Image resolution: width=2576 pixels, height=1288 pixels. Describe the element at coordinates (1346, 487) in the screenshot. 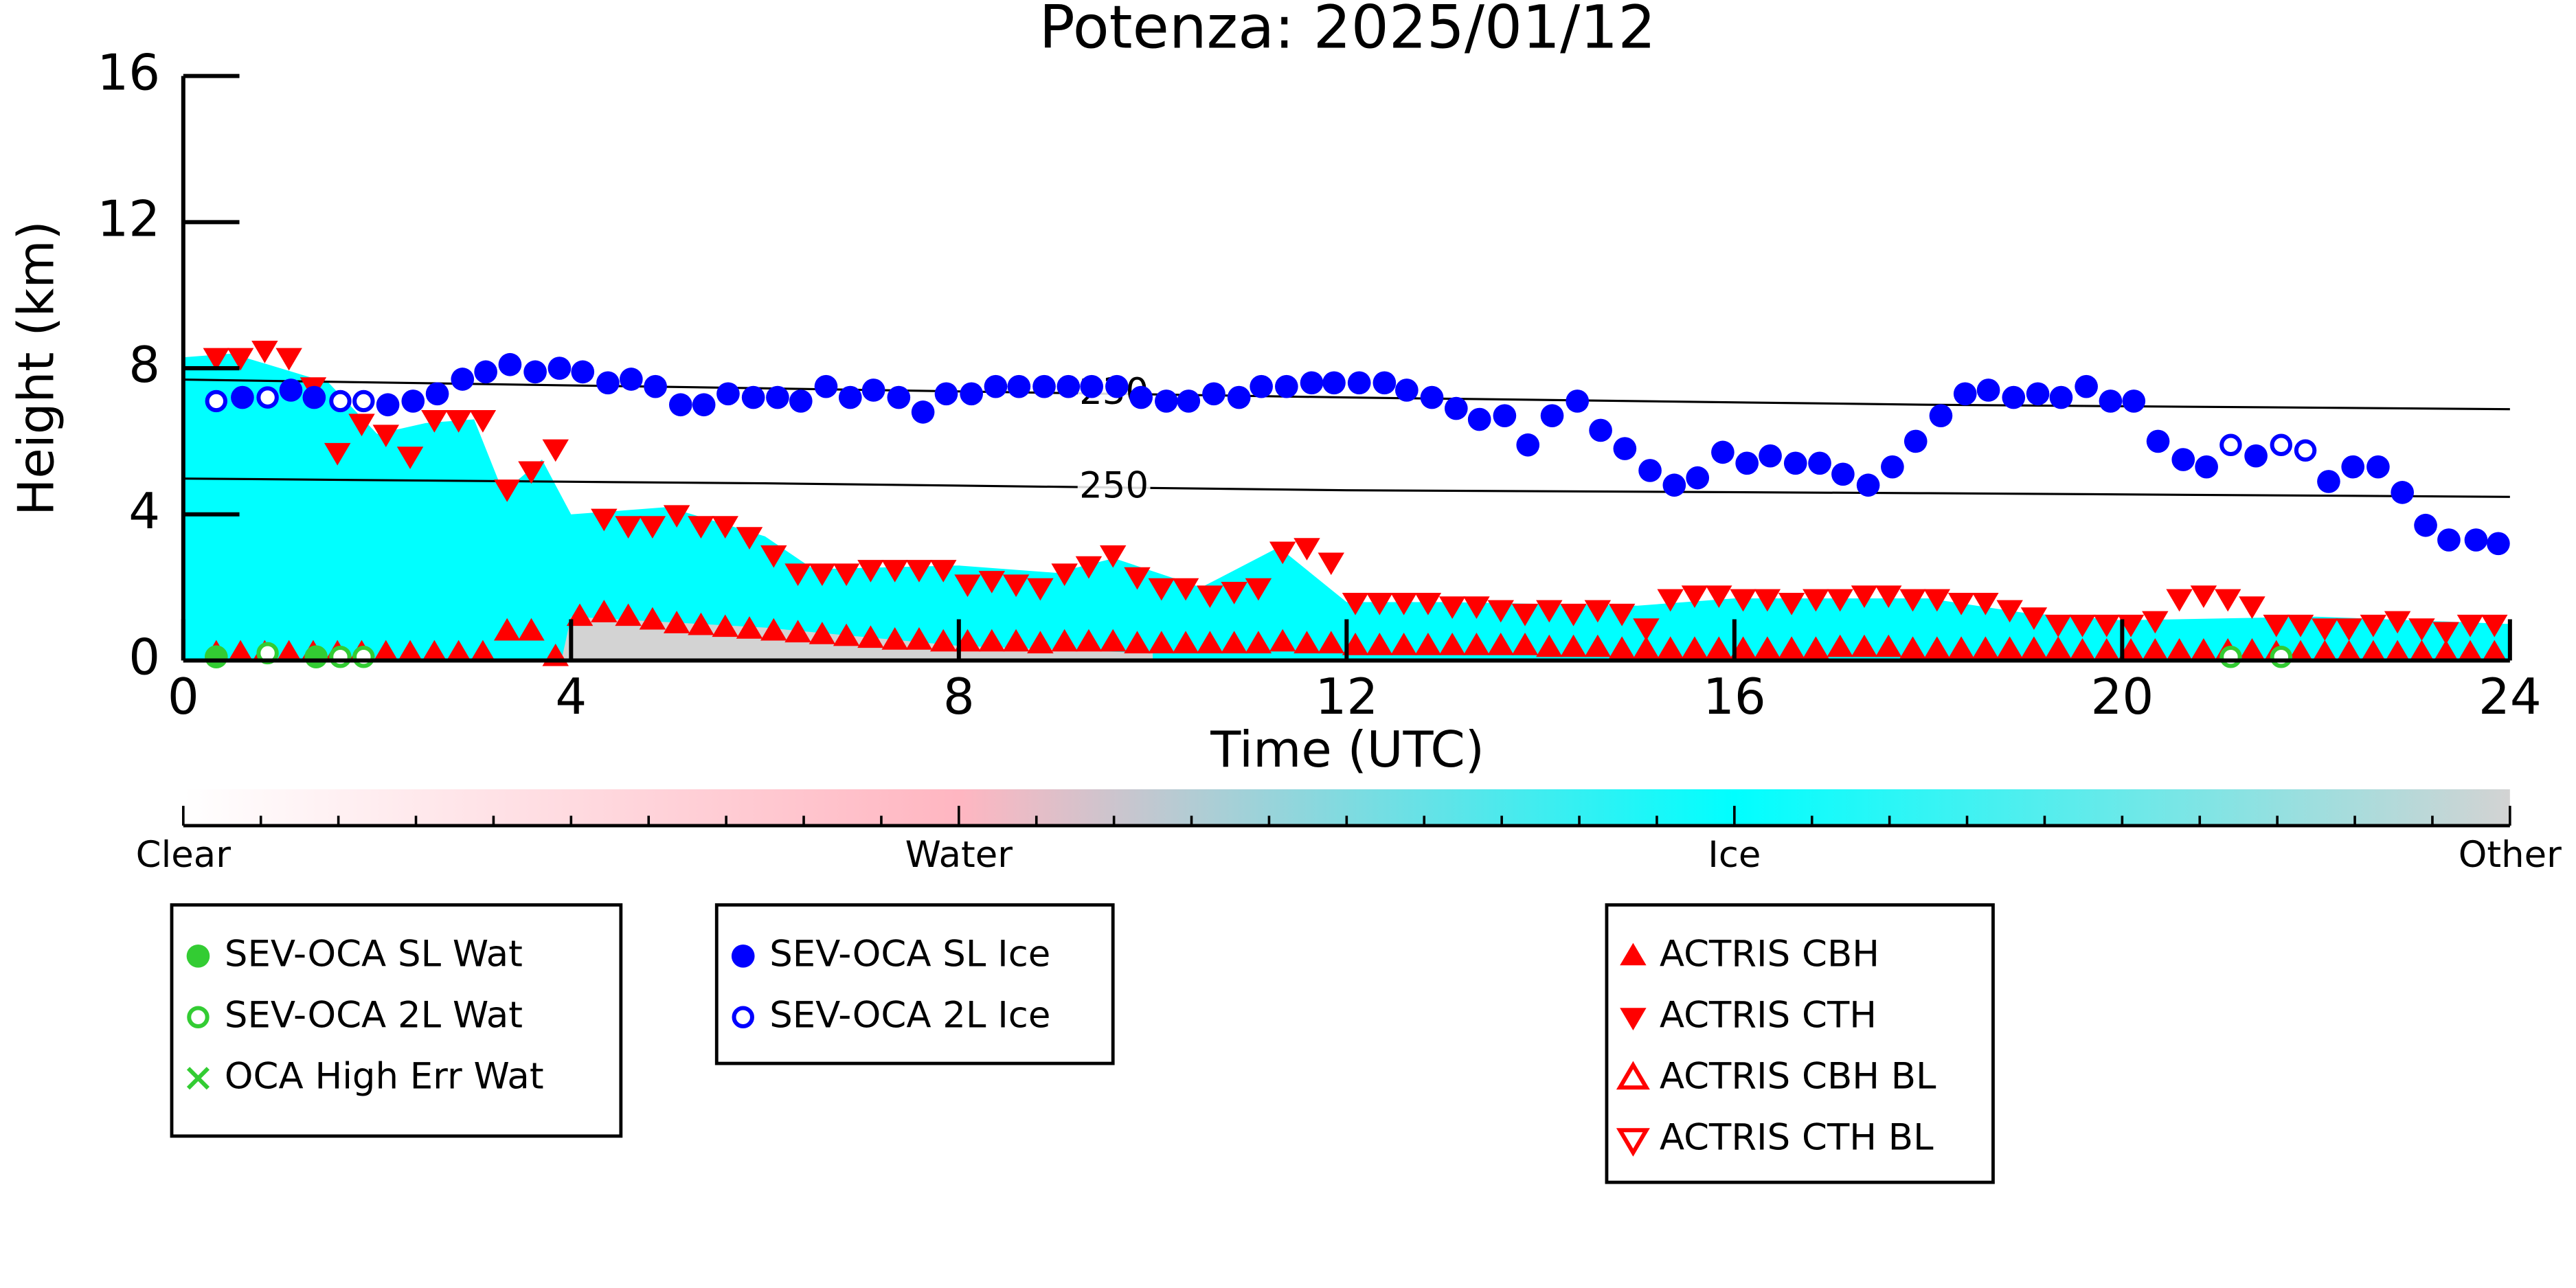

I see `contour-line` at that location.